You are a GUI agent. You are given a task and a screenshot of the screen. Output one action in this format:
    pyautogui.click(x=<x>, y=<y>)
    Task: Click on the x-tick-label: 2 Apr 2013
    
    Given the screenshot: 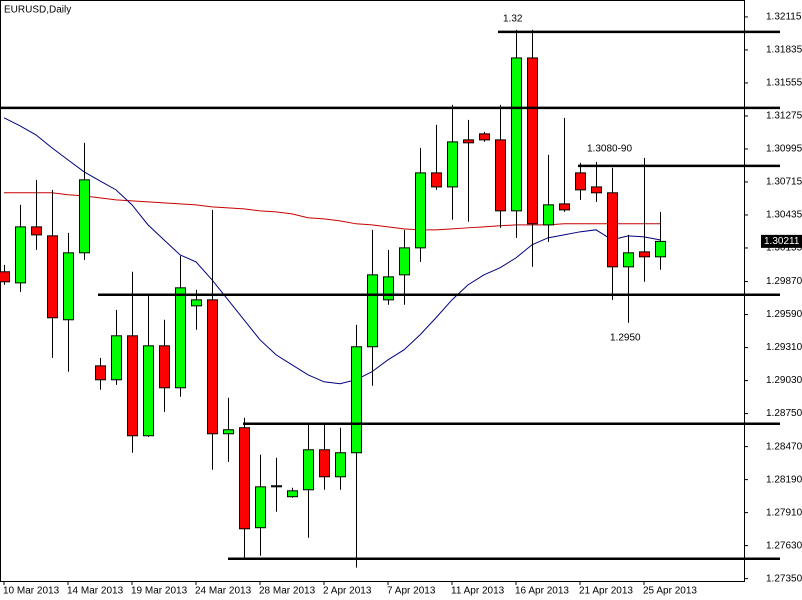 What is the action you would take?
    pyautogui.click(x=347, y=591)
    